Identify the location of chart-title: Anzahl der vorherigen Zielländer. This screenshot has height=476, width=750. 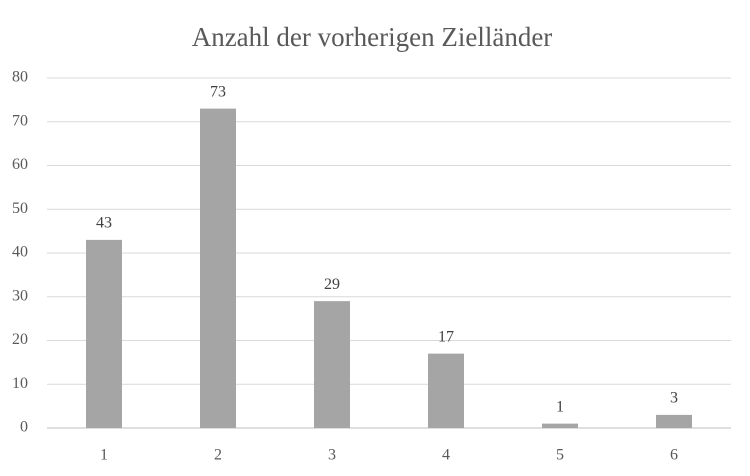
(372, 37).